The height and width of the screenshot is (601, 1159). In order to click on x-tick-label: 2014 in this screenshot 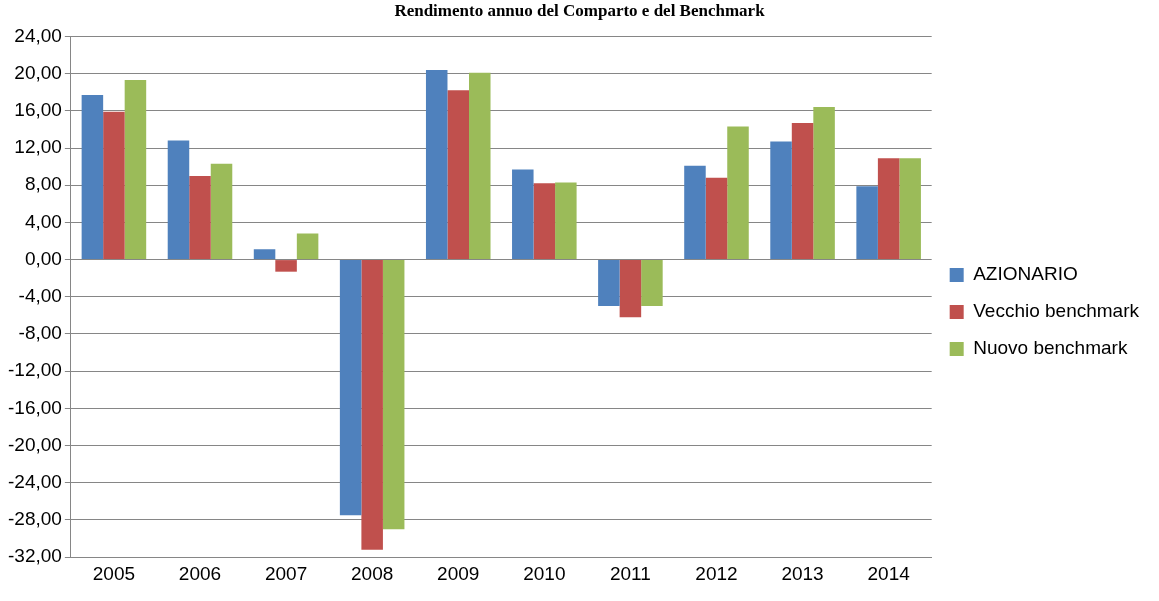, I will do `click(889, 573)`.